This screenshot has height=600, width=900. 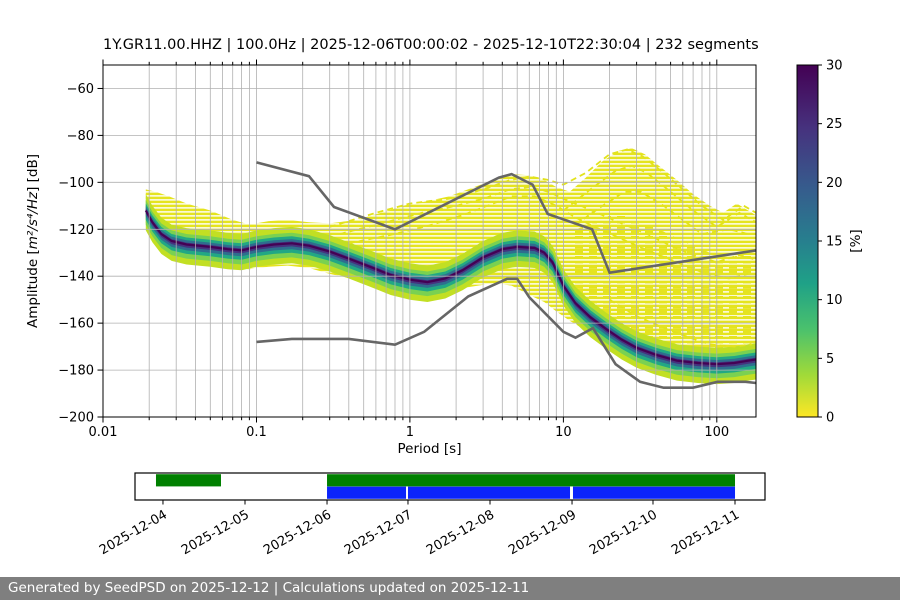 What do you see at coordinates (856, 241) in the screenshot?
I see `colorbar-label: [%]` at bounding box center [856, 241].